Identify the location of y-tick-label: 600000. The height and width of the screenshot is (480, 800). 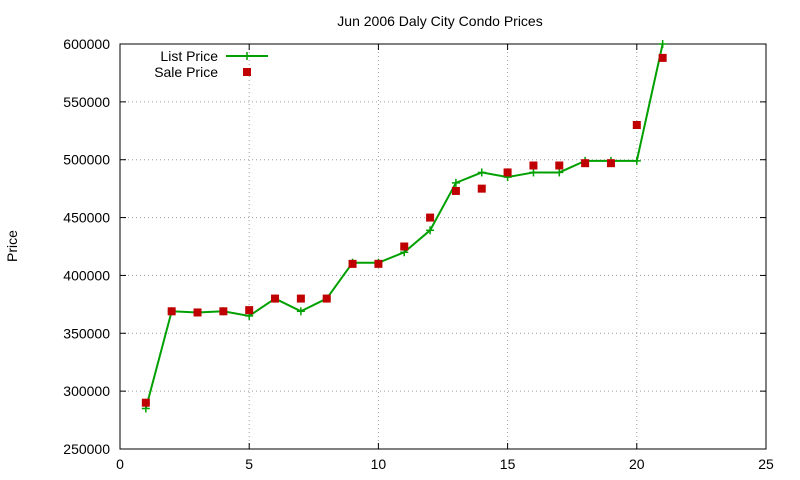
(86, 44).